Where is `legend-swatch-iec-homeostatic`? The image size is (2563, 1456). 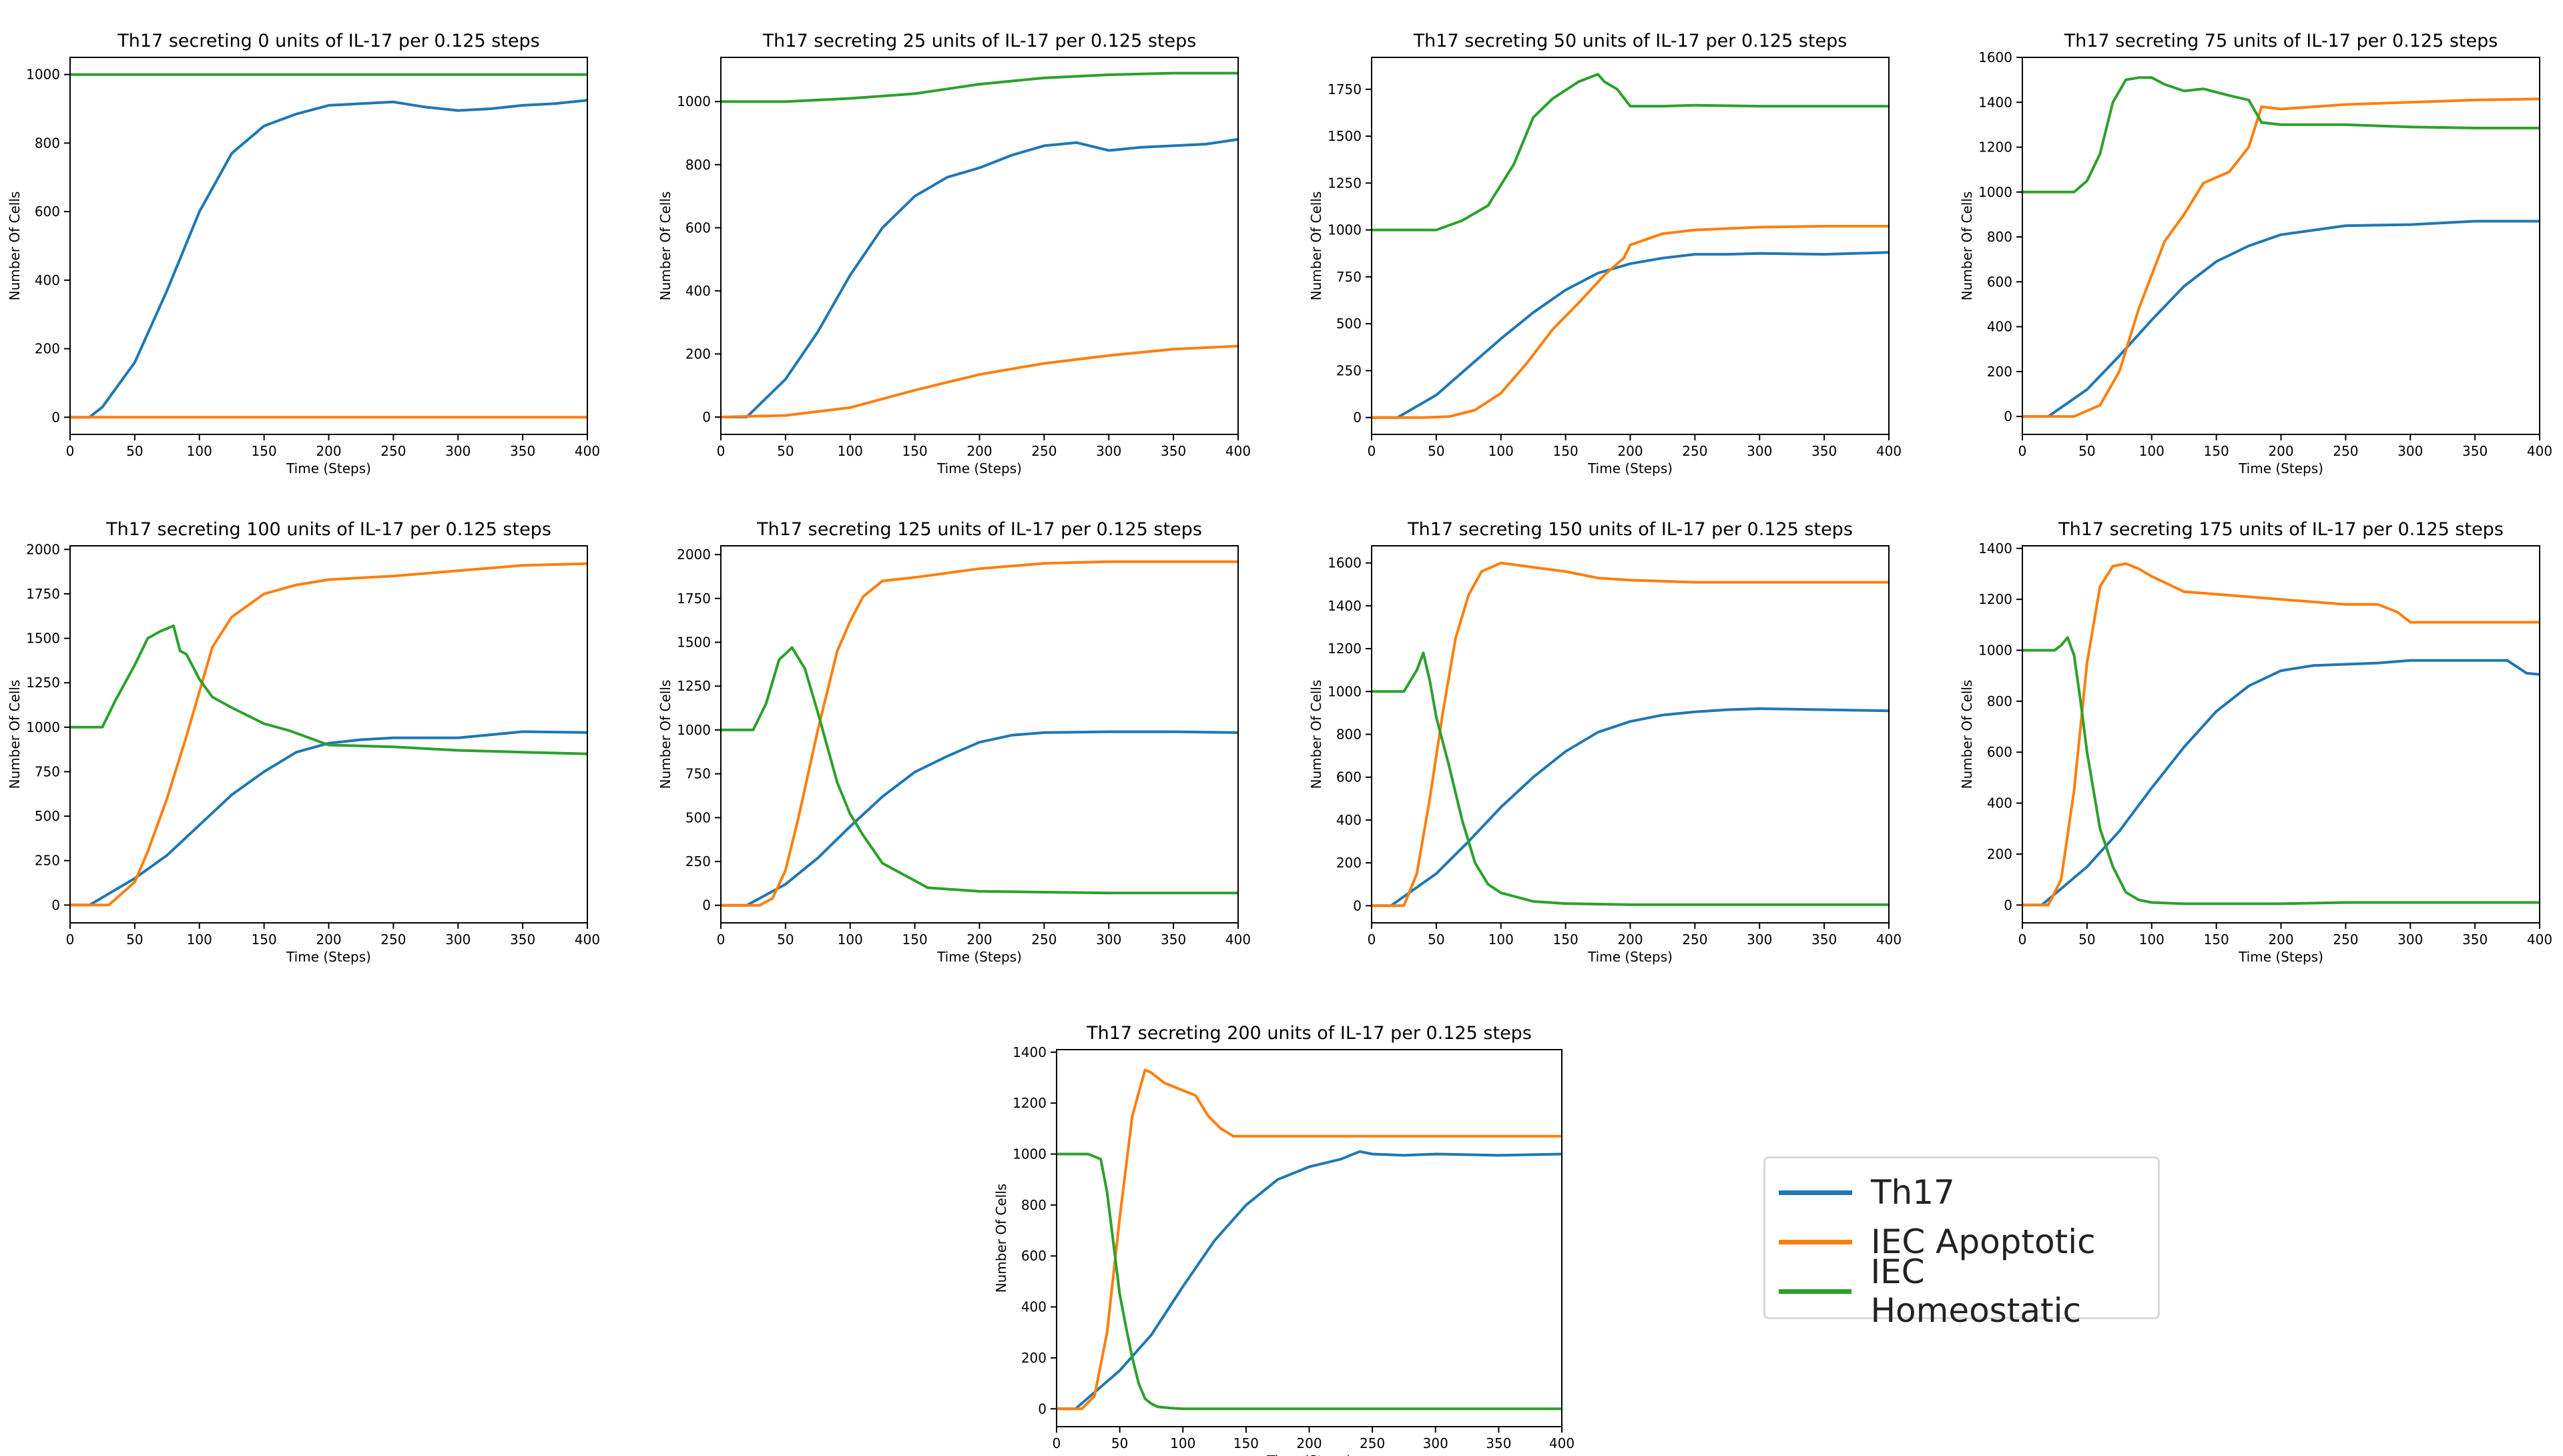 legend-swatch-iec-homeostatic is located at coordinates (1815, 1291).